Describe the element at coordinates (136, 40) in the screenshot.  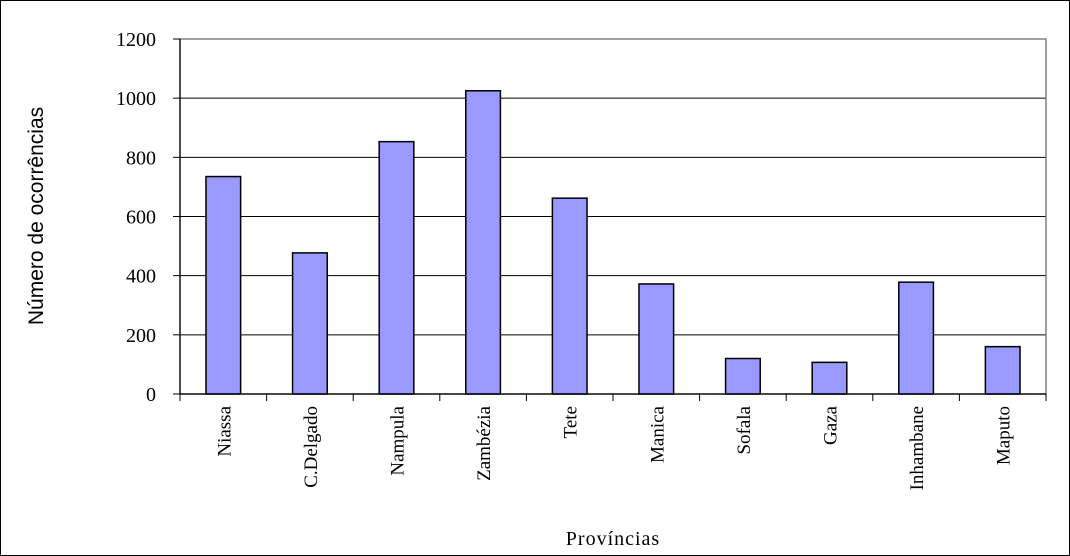
I see `y-tick-label: 1200` at that location.